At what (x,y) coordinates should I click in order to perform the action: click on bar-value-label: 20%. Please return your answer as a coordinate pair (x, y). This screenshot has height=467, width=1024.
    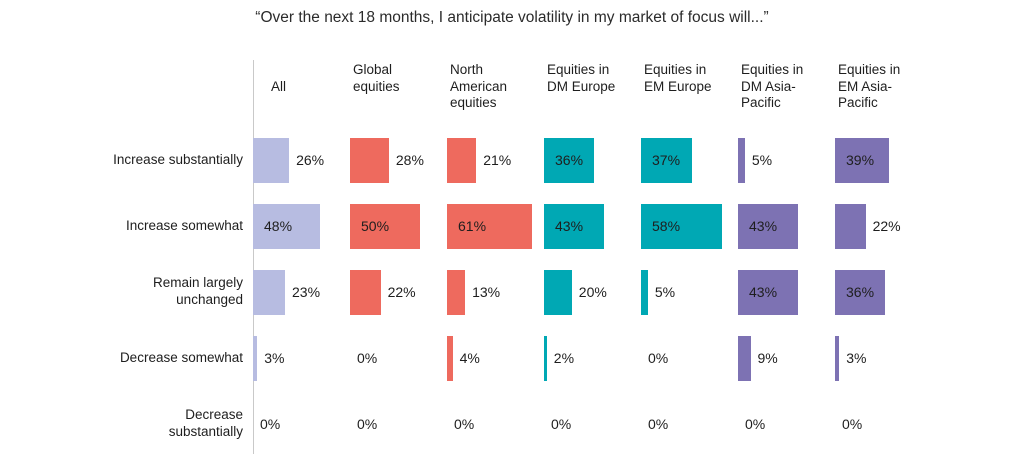
    Looking at the image, I should click on (592, 292).